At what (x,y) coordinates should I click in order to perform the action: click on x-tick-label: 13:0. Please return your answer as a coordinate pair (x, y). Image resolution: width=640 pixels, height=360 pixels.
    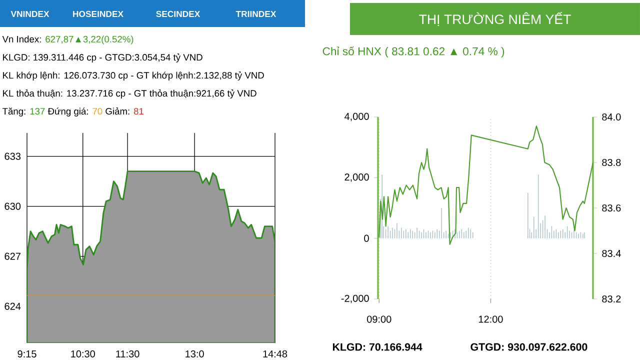
    Looking at the image, I should click on (195, 354).